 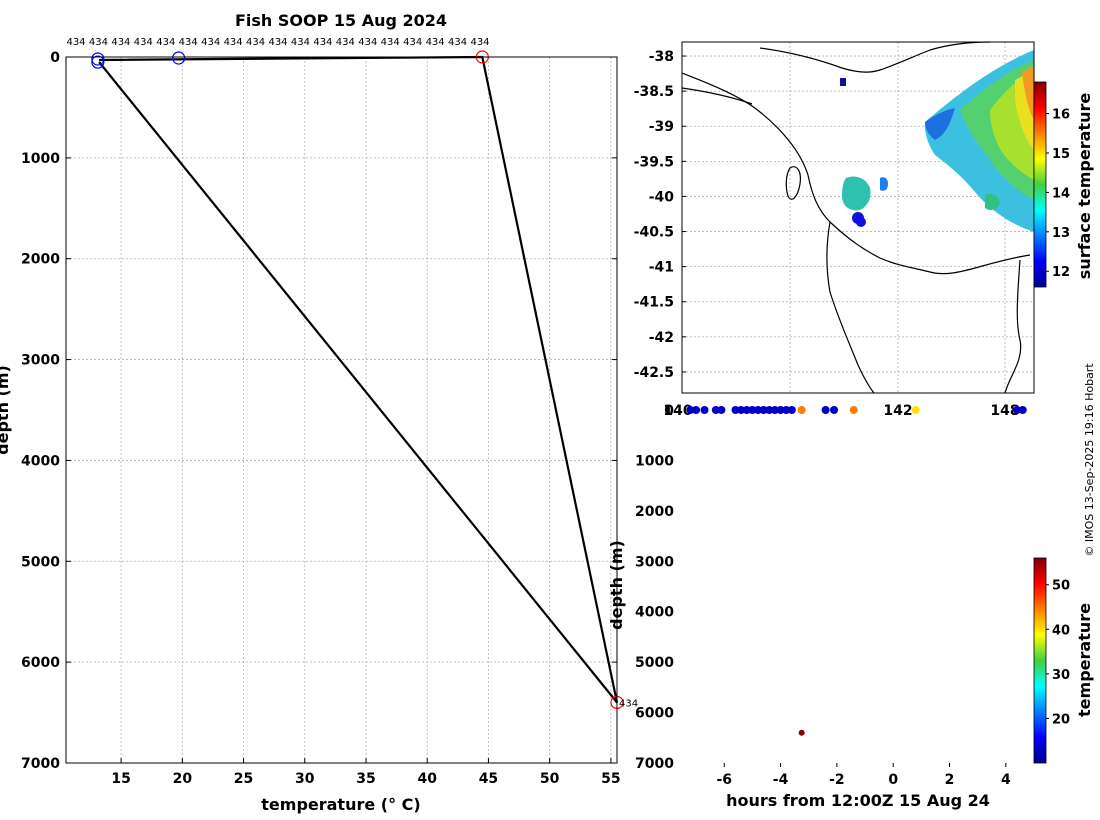 I want to click on temp-colorbar-tick-label: 50, so click(x=1061, y=586).